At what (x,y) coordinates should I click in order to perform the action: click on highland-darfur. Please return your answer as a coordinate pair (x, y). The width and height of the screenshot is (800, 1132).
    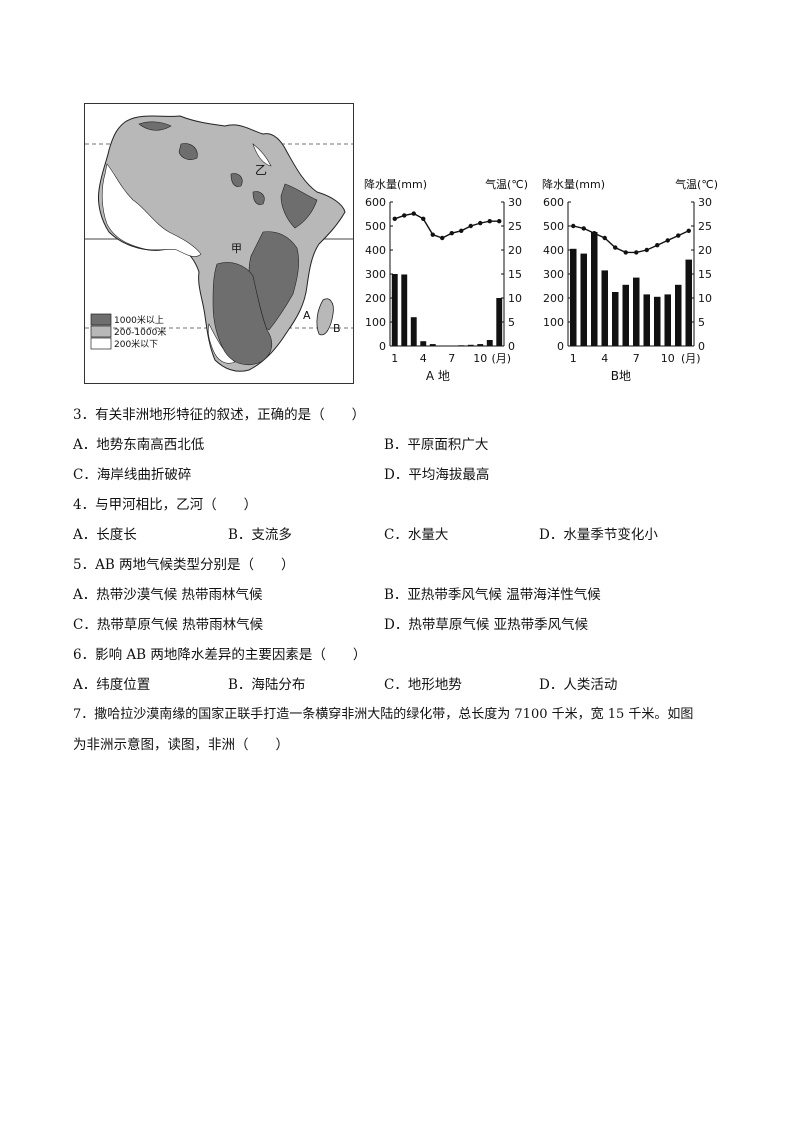
    Looking at the image, I should click on (258, 198).